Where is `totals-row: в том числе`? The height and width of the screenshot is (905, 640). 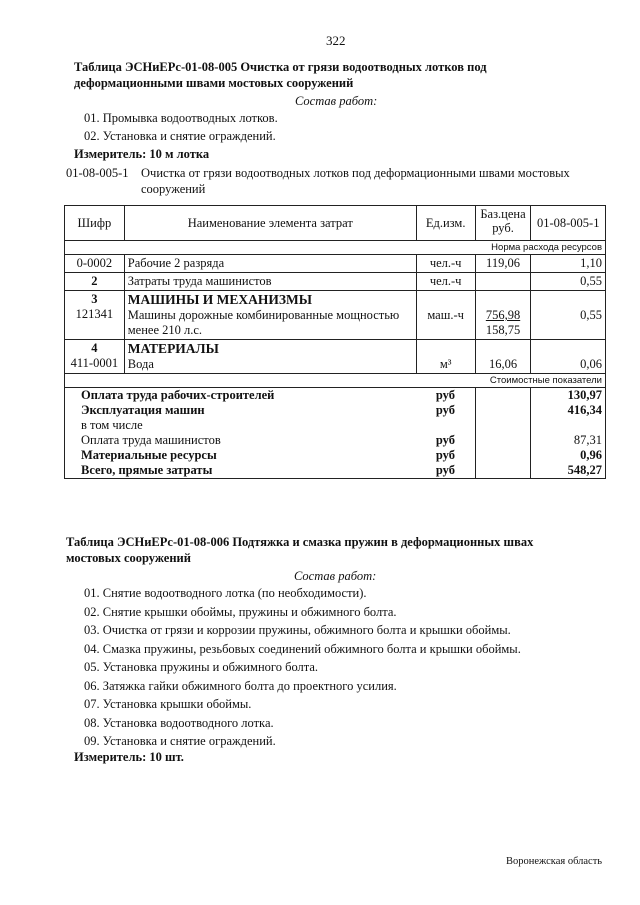
totals-row: в том числе is located at coordinates (335, 425).